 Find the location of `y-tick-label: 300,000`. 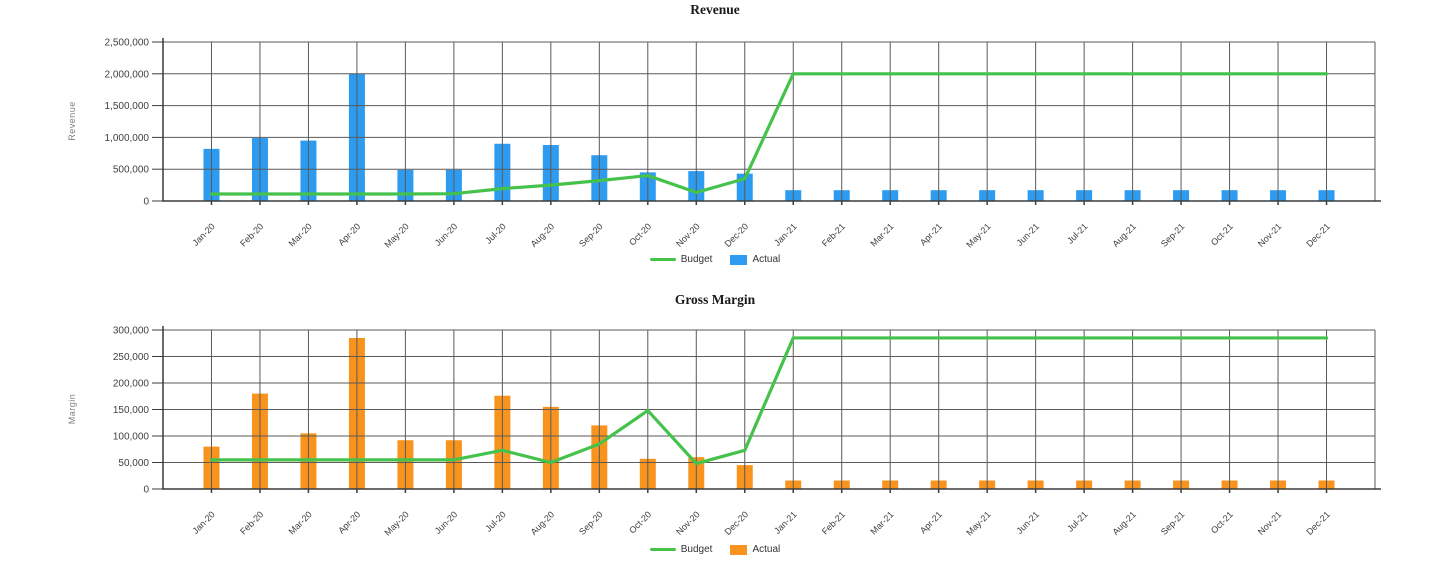

y-tick-label: 300,000 is located at coordinates (131, 331).